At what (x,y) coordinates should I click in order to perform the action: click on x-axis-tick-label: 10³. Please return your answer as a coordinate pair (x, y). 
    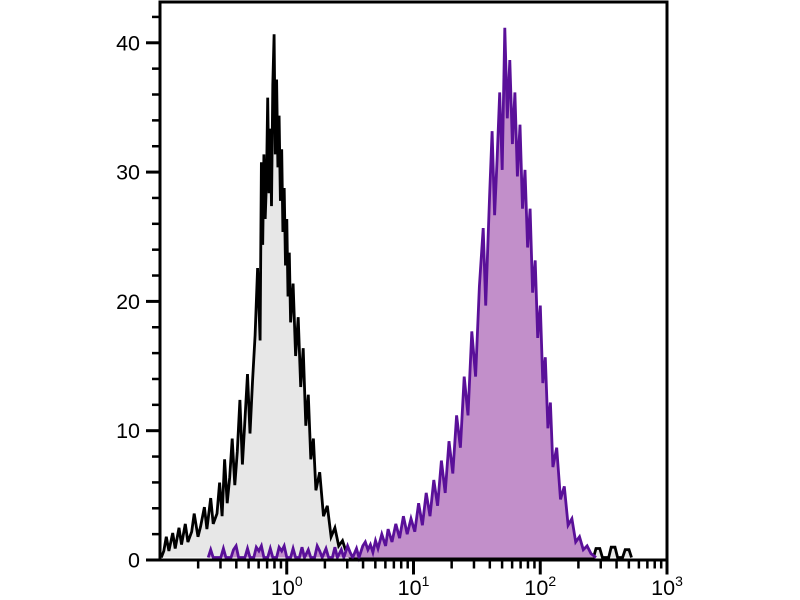
    Looking at the image, I should click on (667, 586).